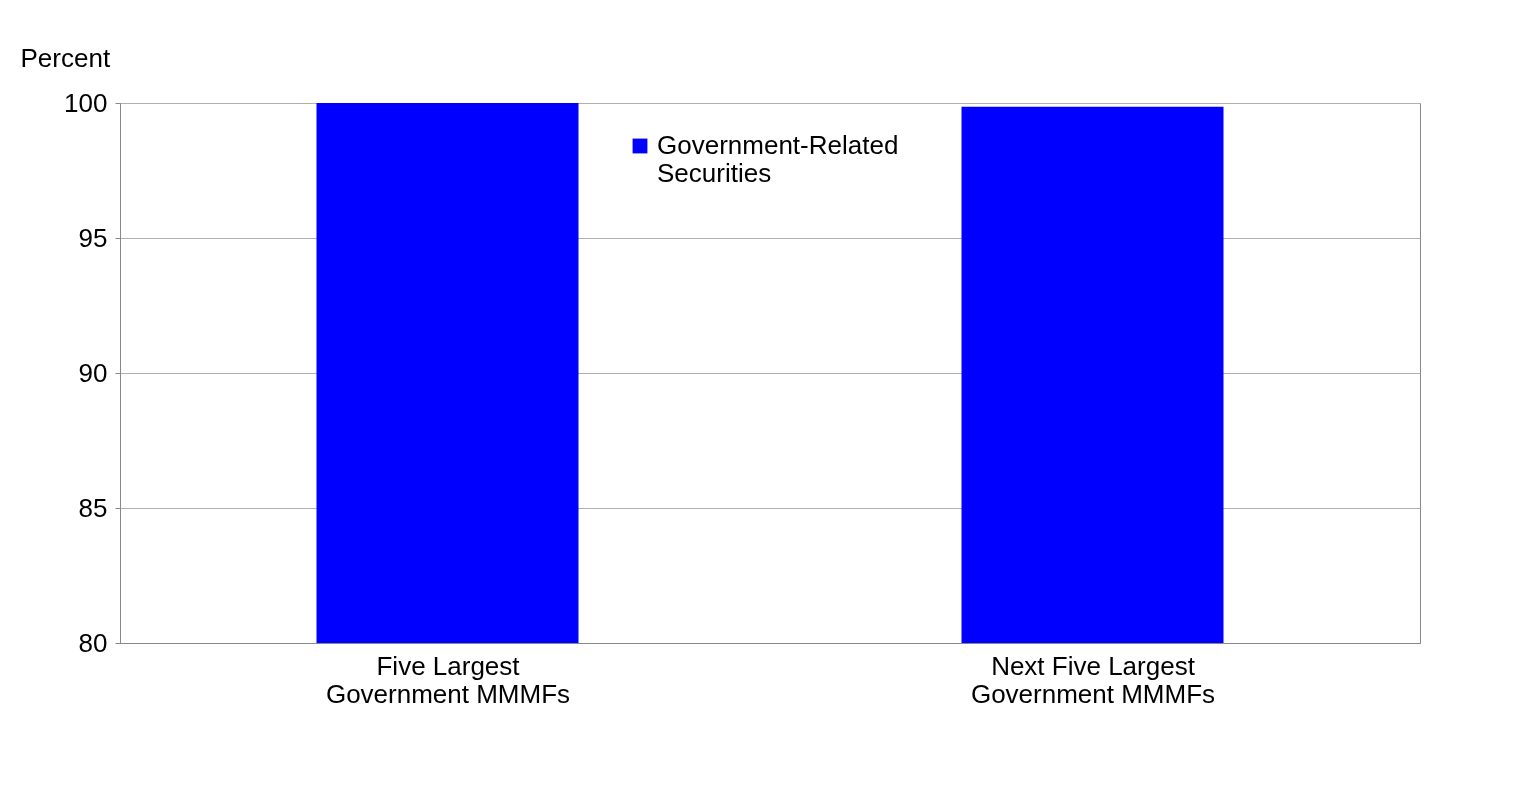 The width and height of the screenshot is (1522, 787). I want to click on x-tick-label: Next Five Largest Government MMMFs, so click(1093, 679).